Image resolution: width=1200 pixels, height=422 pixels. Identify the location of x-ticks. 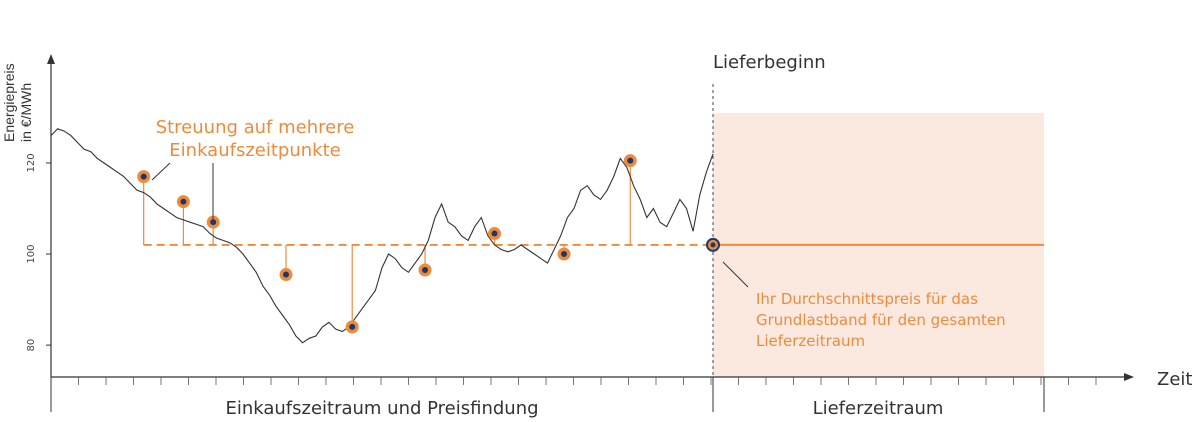
(587, 381).